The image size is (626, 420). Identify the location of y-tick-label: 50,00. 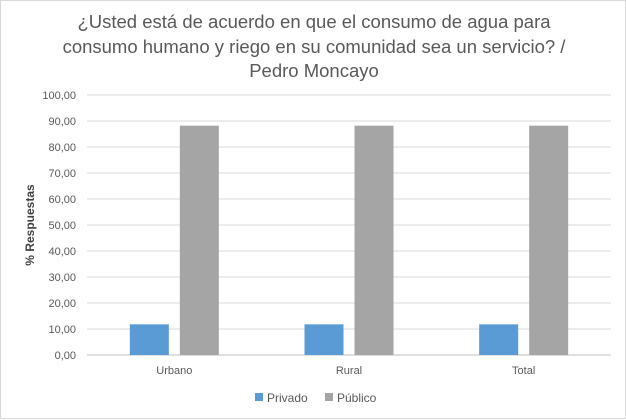
(62, 226).